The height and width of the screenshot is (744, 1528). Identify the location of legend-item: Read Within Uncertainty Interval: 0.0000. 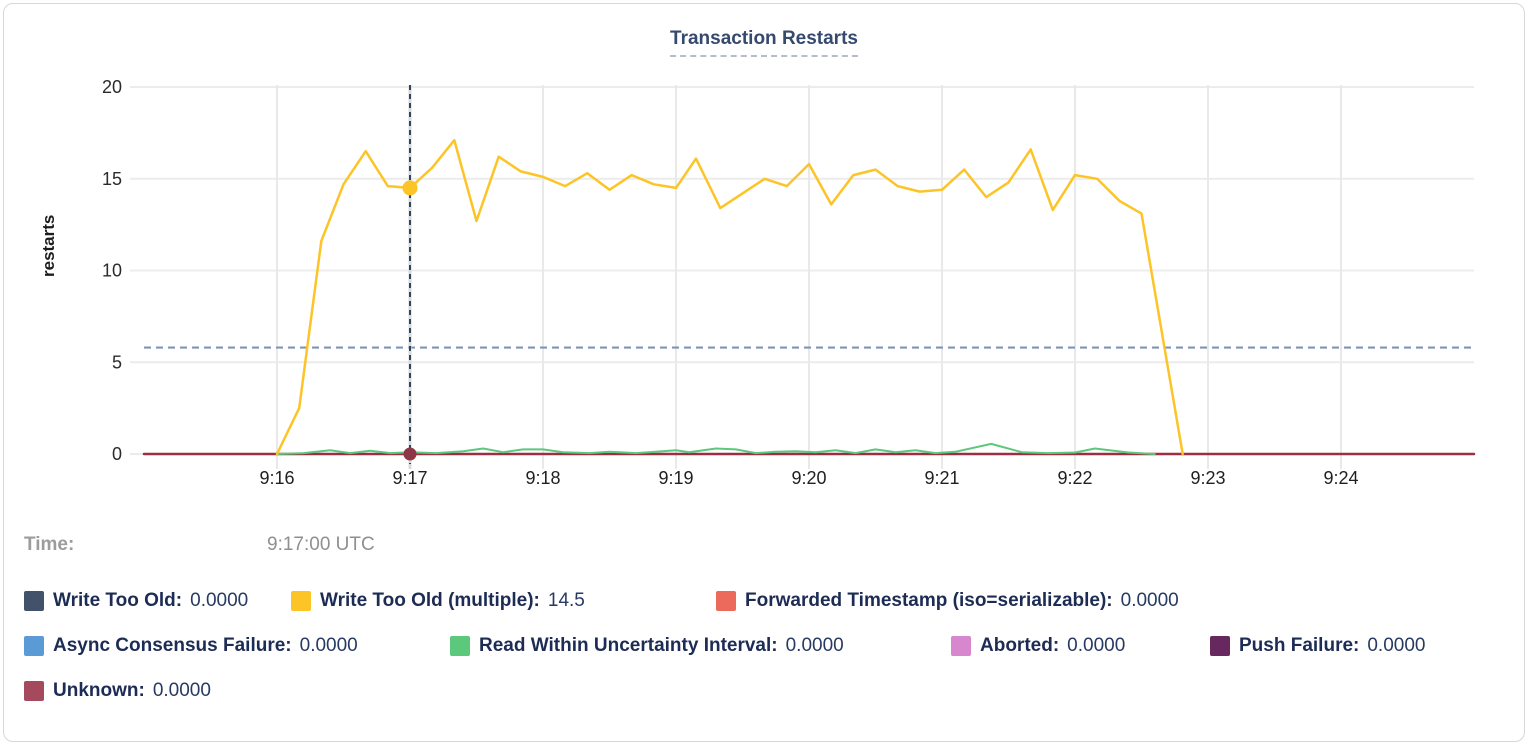
(647, 646).